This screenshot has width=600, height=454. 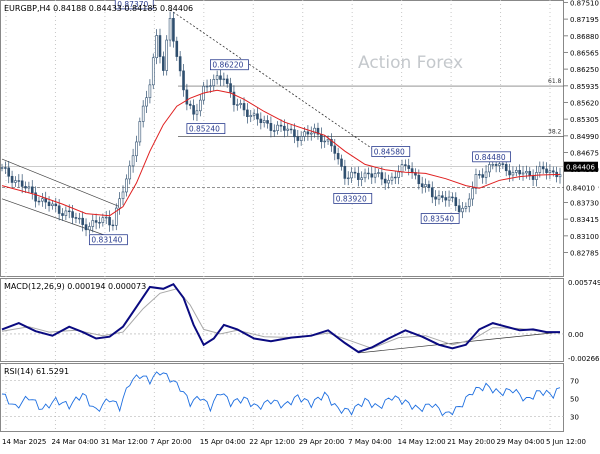 I want to click on x-tick-label: 14 Mar 2025, so click(x=24, y=442).